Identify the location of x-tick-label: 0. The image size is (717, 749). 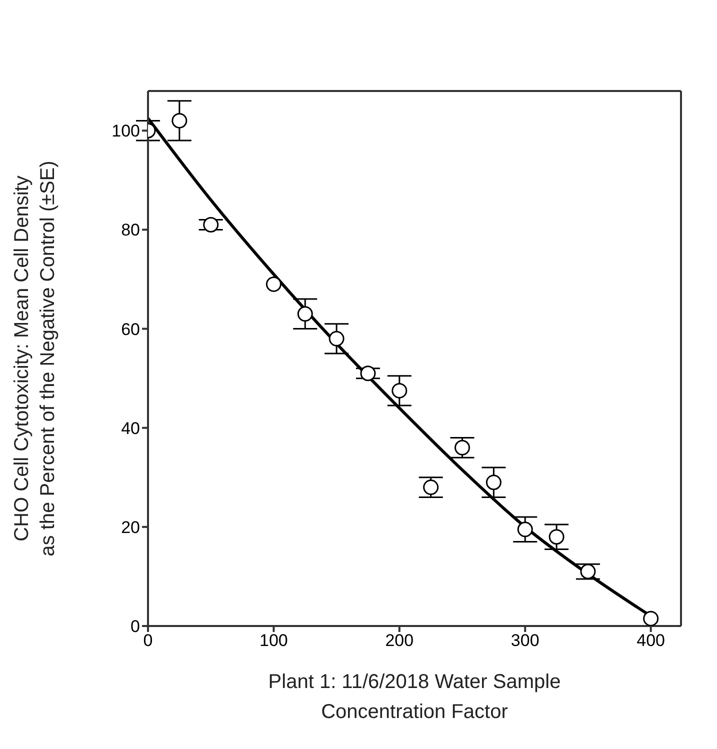
(148, 640).